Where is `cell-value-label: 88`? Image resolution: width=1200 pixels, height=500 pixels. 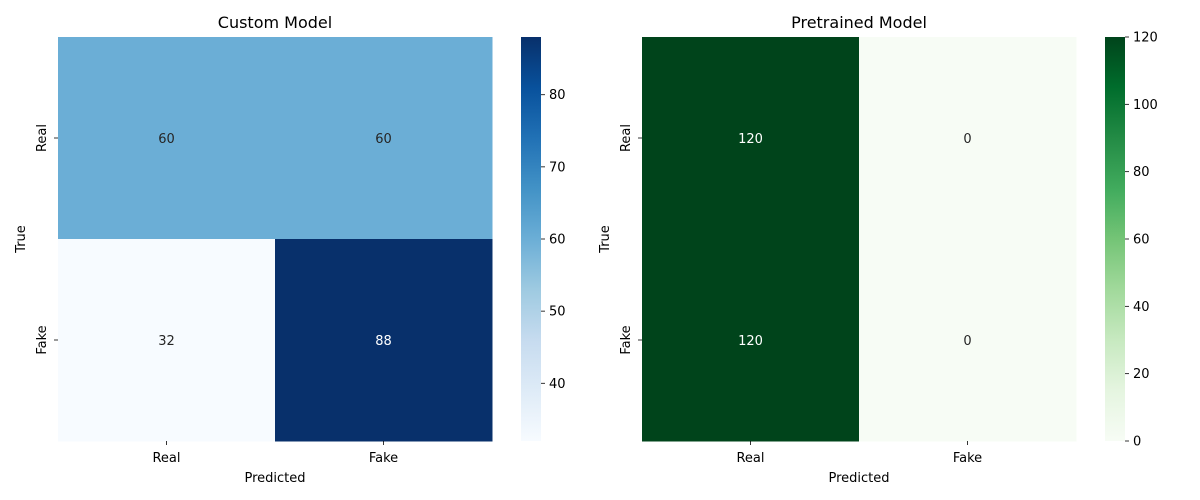 cell-value-label: 88 is located at coordinates (383, 341).